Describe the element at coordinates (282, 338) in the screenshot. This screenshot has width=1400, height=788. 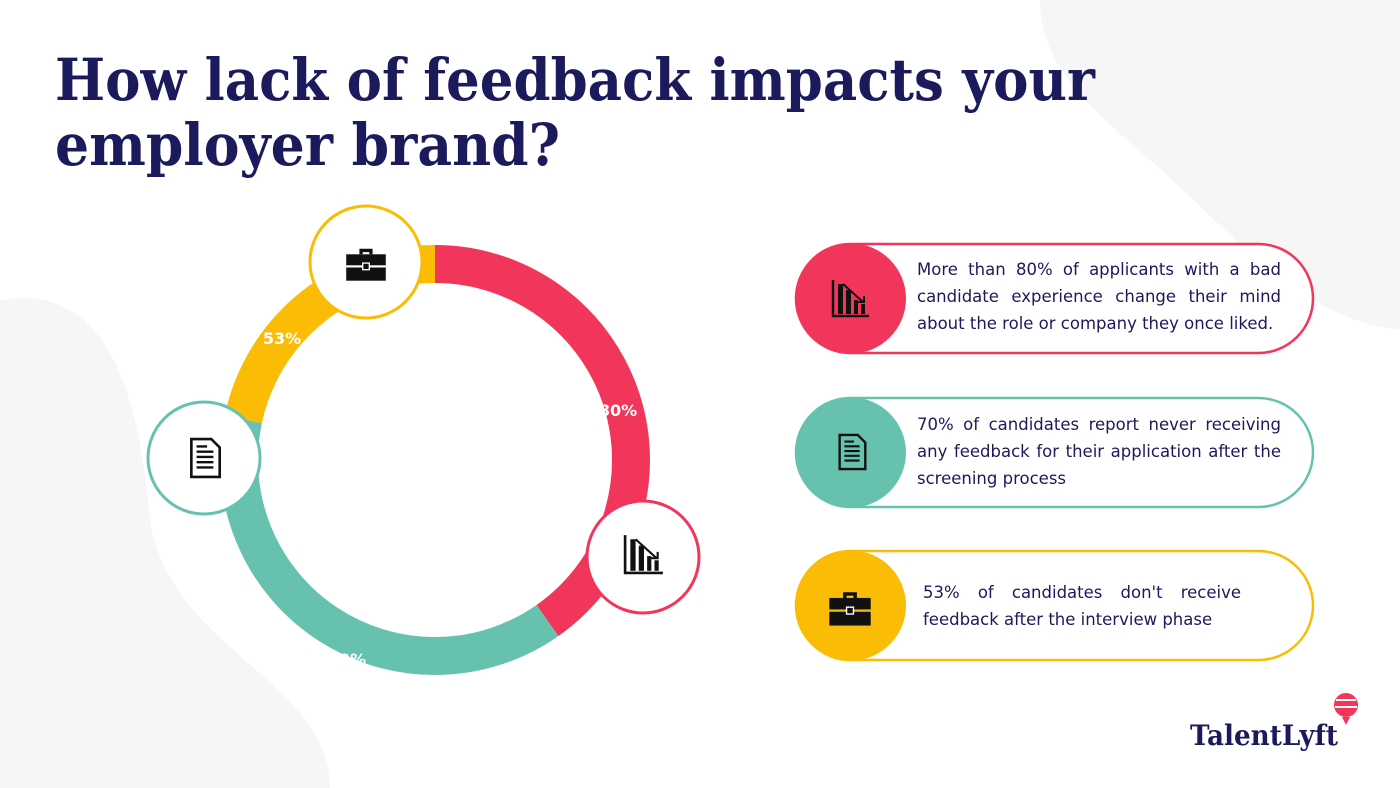
I see `ring-label: 53%` at that location.